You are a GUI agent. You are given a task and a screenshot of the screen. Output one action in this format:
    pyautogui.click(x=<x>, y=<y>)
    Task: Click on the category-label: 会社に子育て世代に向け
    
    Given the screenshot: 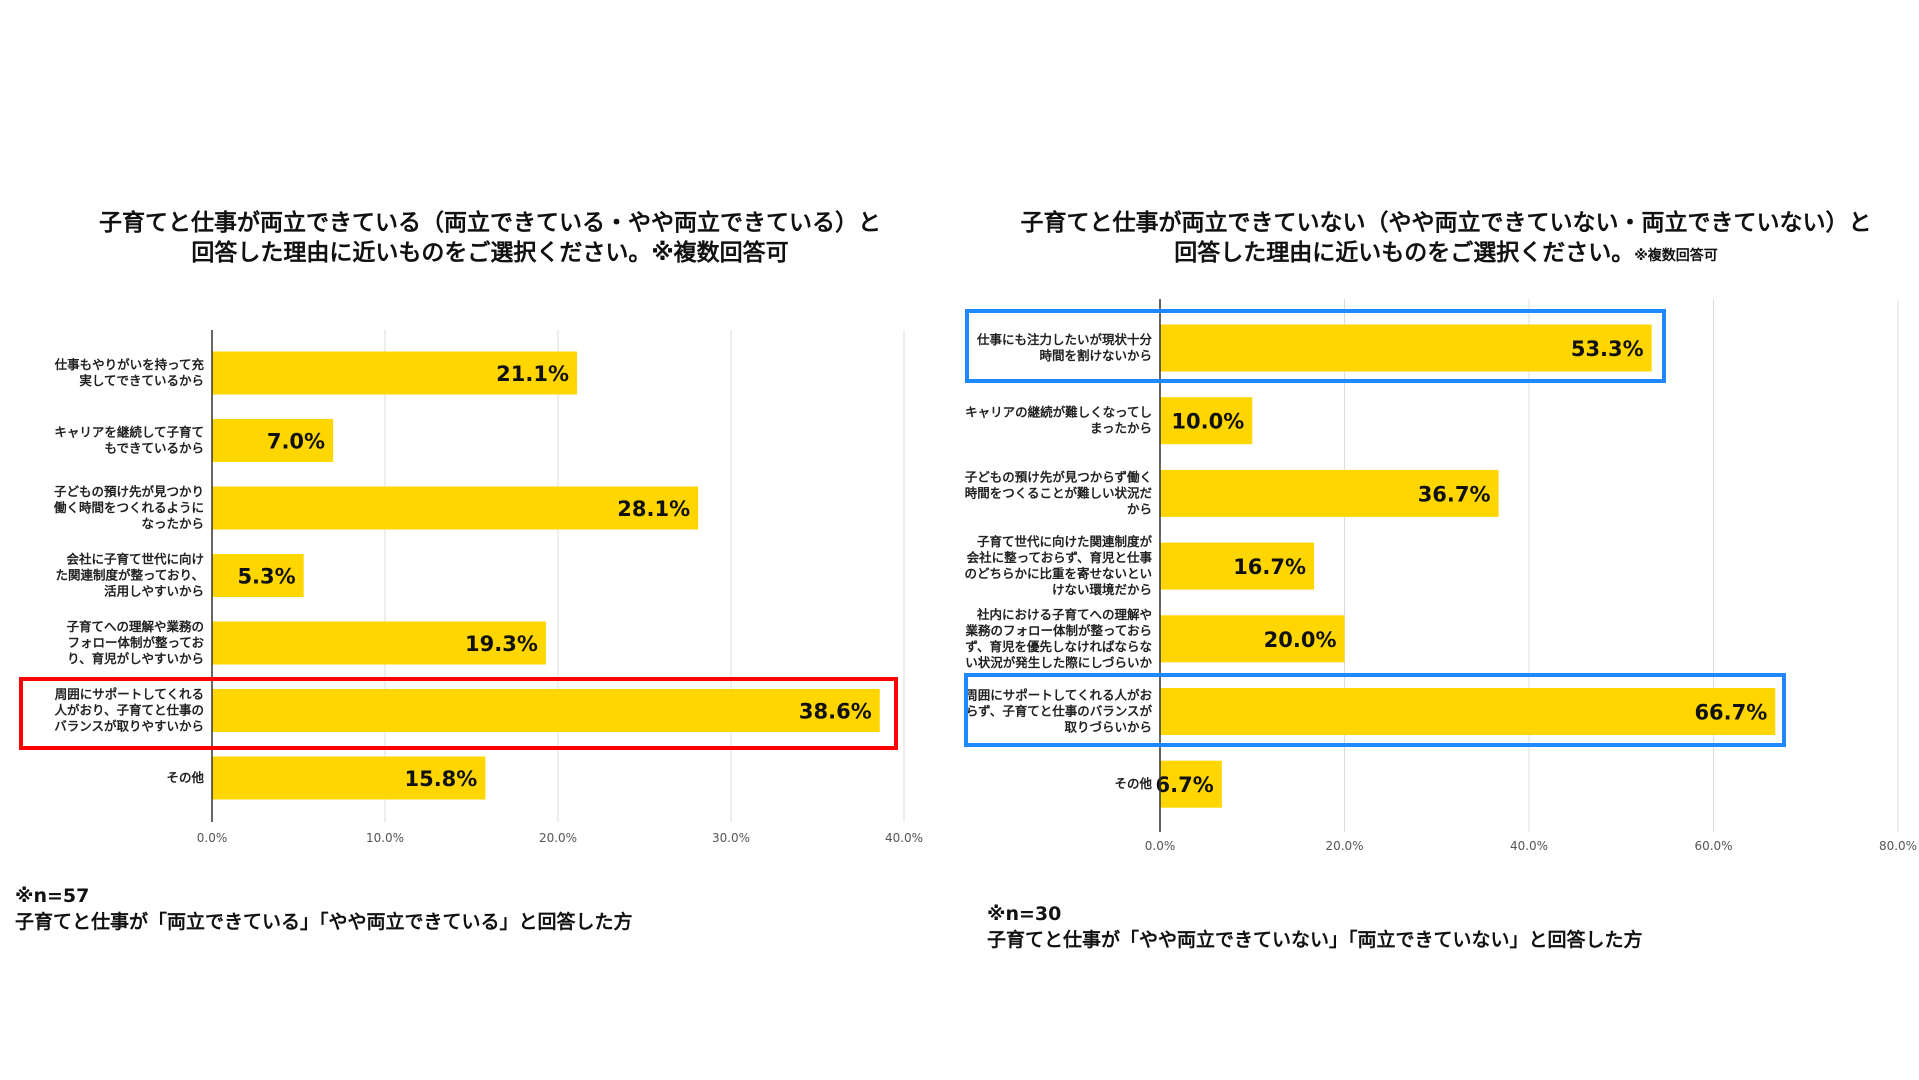 What is the action you would take?
    pyautogui.click(x=135, y=559)
    